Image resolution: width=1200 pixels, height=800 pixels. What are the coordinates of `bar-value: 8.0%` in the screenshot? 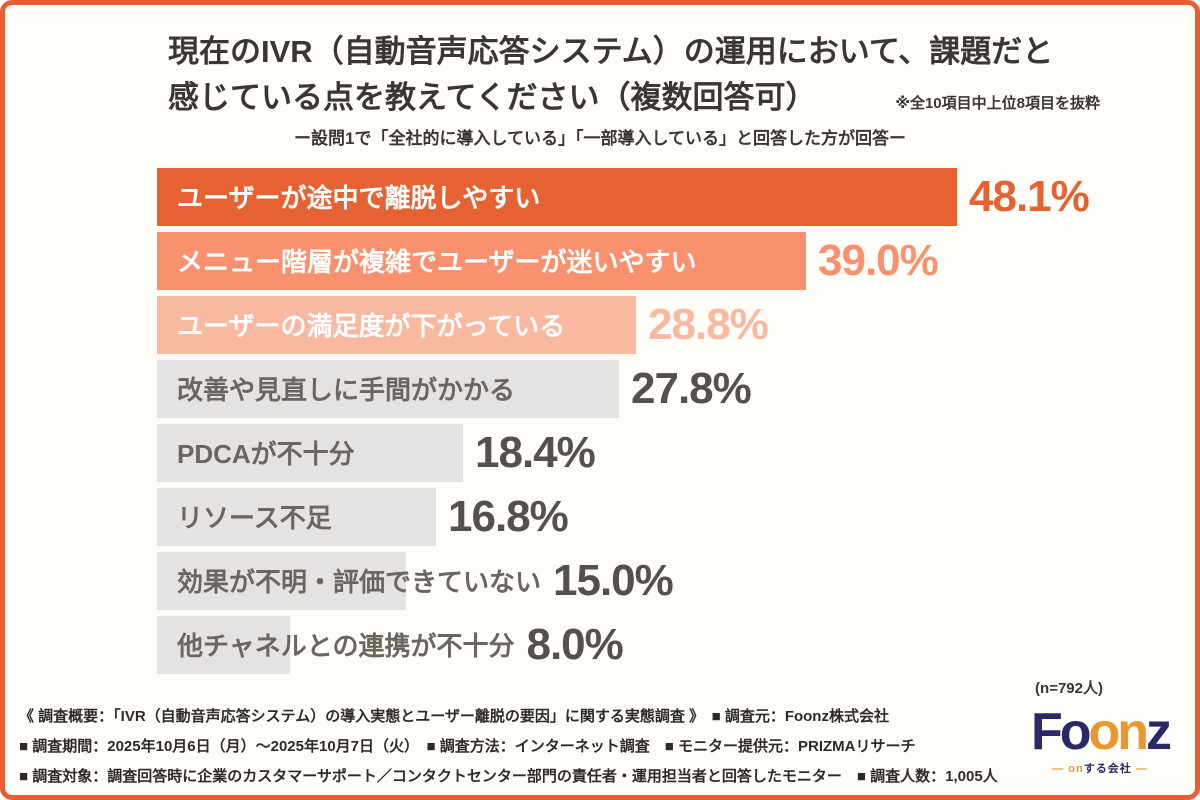 It's located at (574, 644).